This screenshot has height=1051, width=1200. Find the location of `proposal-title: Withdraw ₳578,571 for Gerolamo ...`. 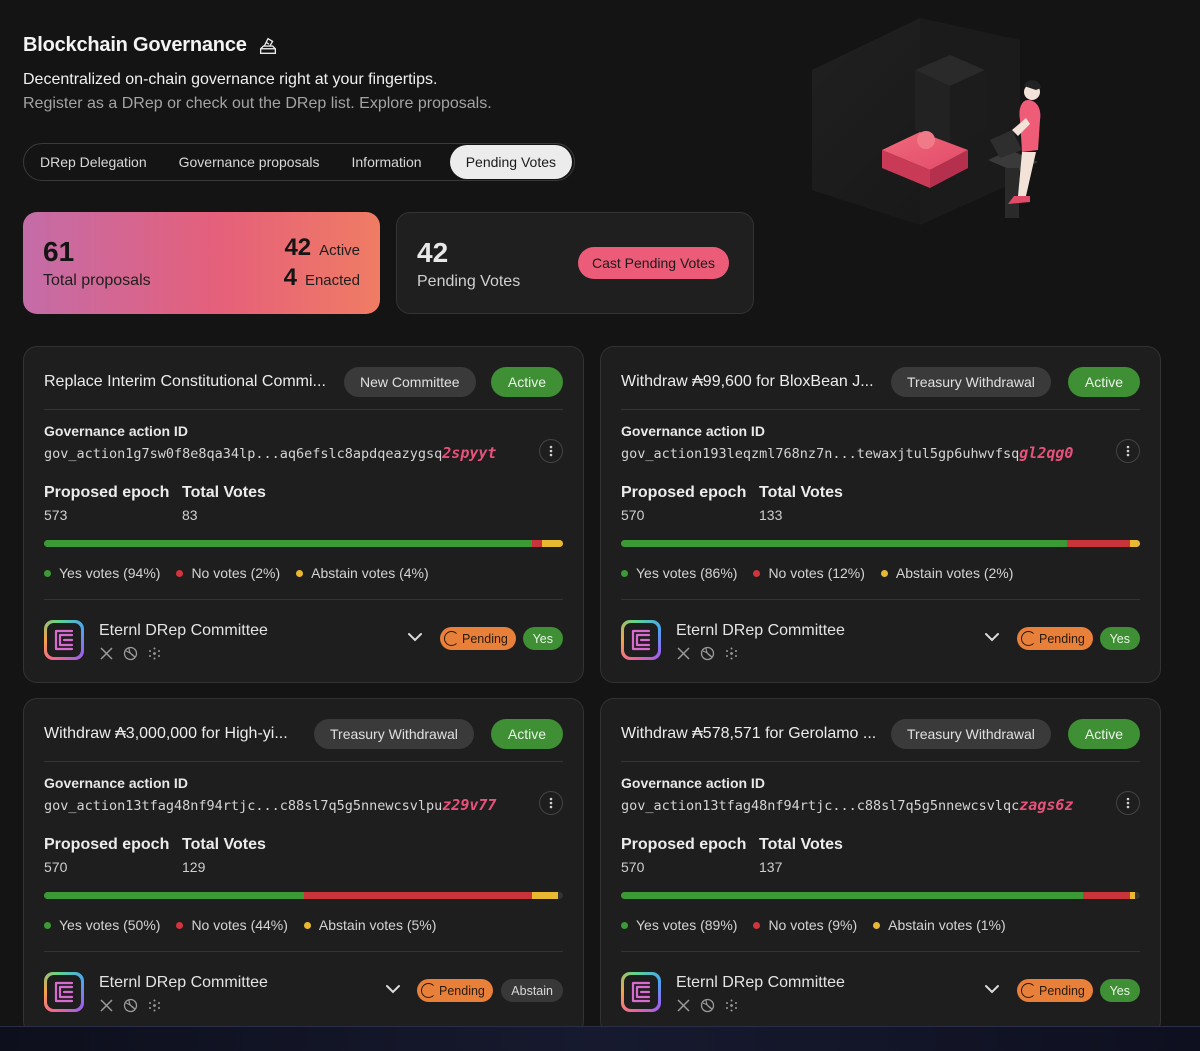

proposal-title: Withdraw ₳578,571 for Gerolamo ... is located at coordinates (749, 733).